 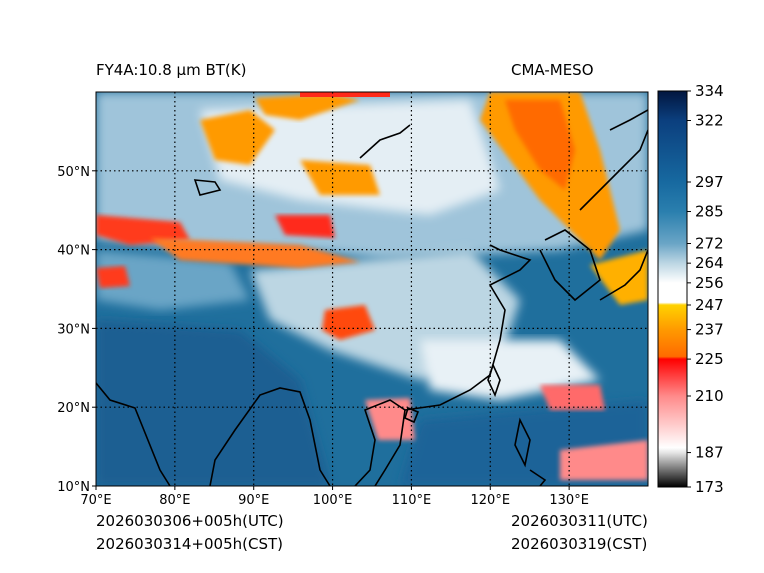 I want to click on coastline-russia-east, so click(x=613, y=170).